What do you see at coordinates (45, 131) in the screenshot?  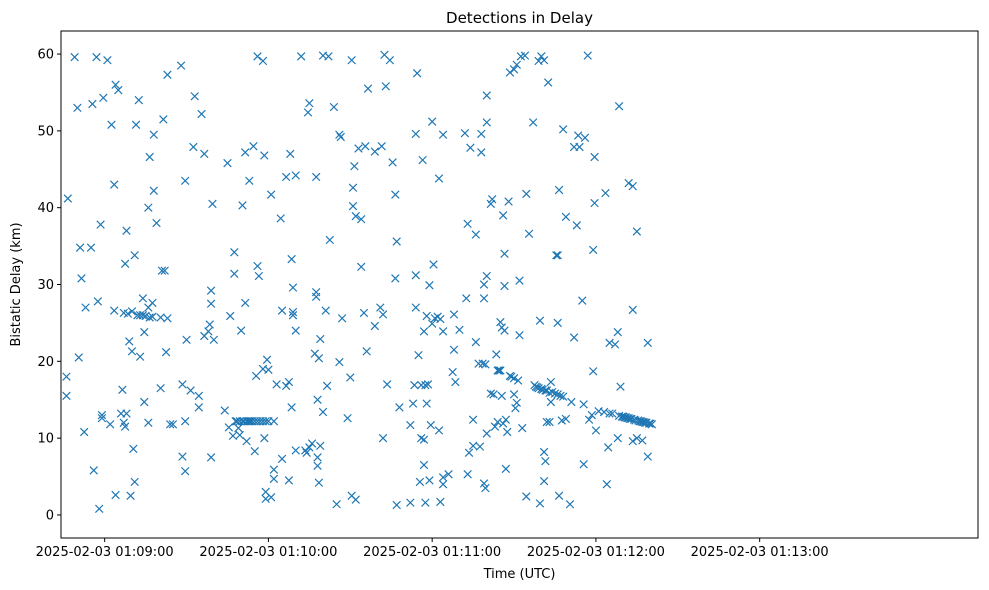 I see `y-tick-label: 50` at bounding box center [45, 131].